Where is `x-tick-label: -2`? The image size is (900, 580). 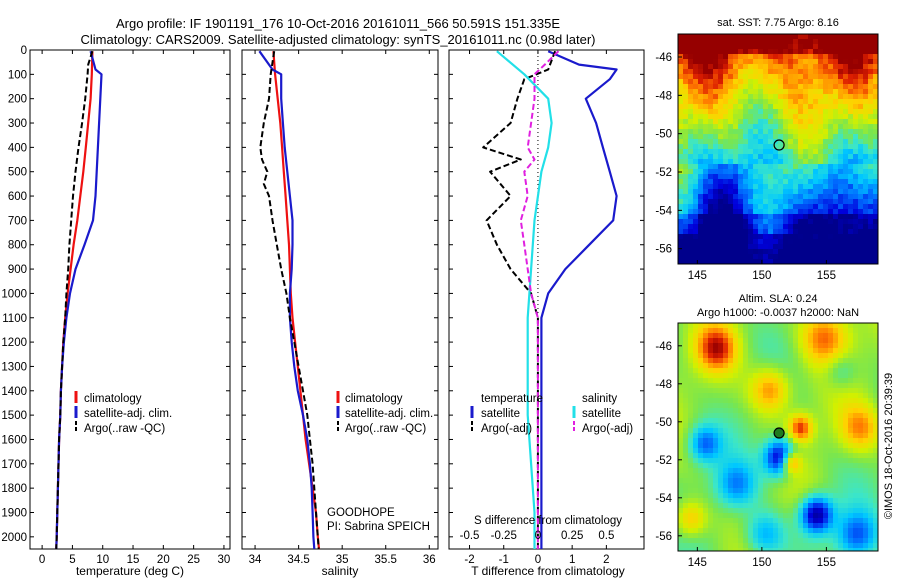
x-tick-label: -2 is located at coordinates (469, 560).